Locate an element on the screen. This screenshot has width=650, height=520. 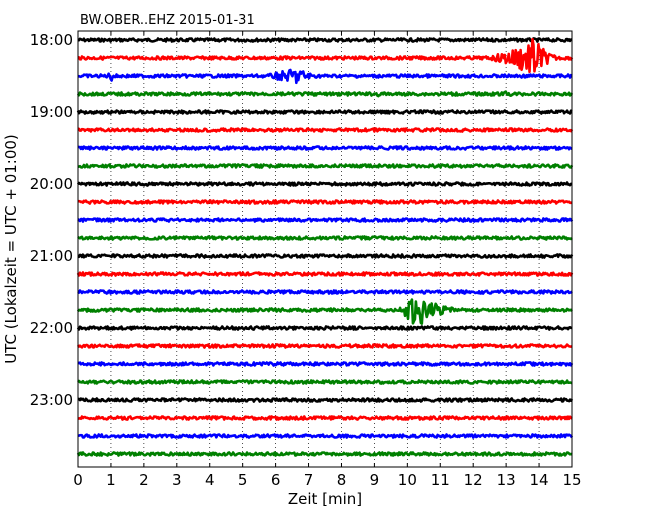
x-tick-label: 4 is located at coordinates (210, 480).